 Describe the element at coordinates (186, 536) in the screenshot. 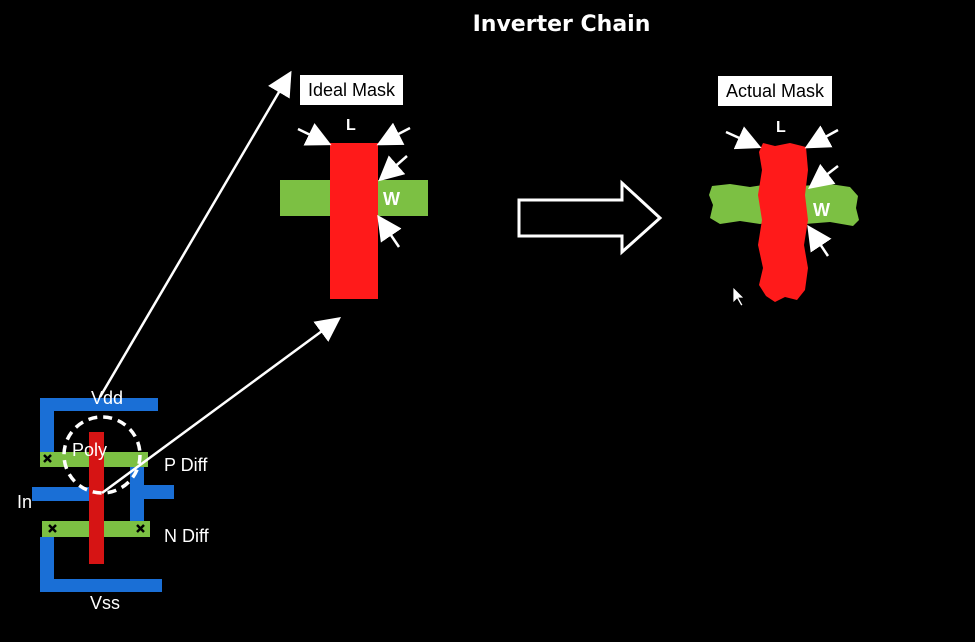

I see `n-diff-label: N Diff` at that location.